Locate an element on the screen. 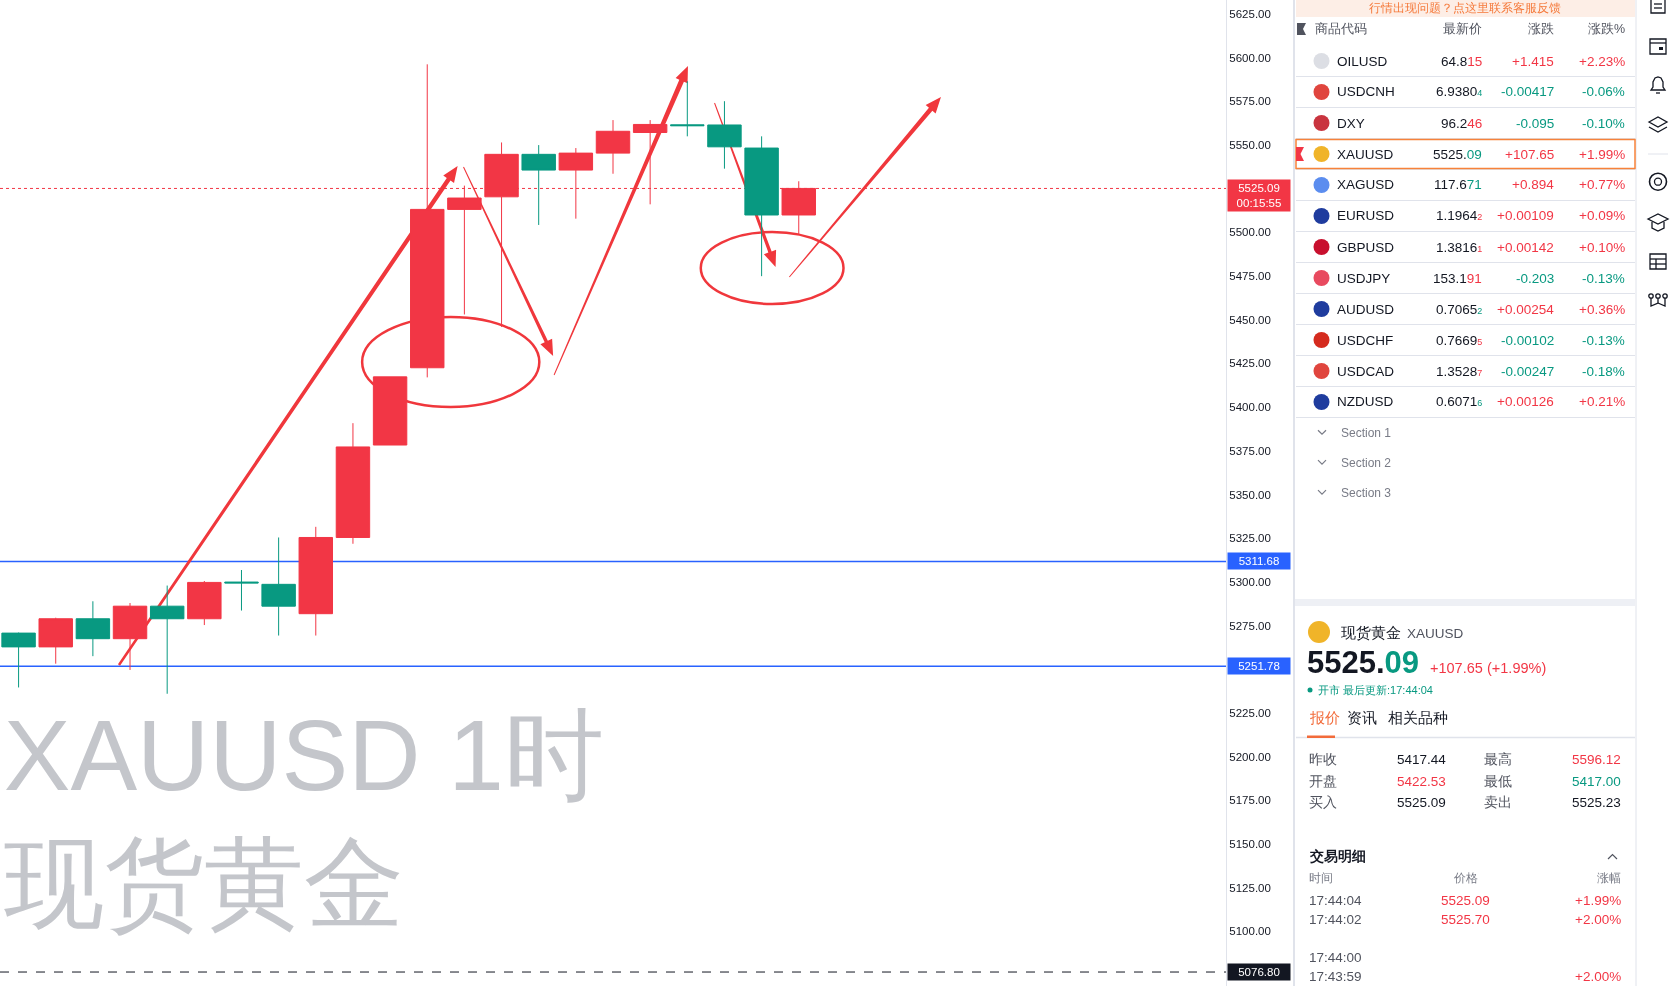 This screenshot has height=986, width=1679. category-label: USDCAD is located at coordinates (1366, 371).